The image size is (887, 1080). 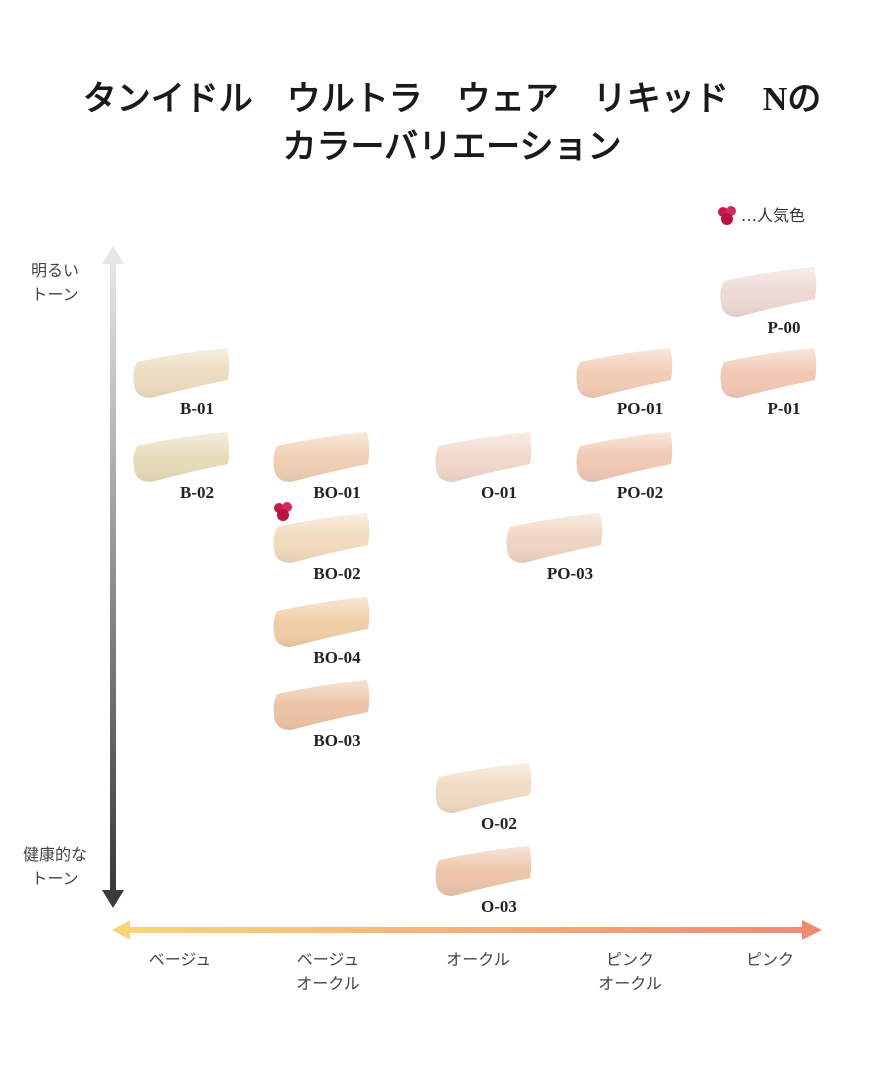 What do you see at coordinates (180, 959) in the screenshot?
I see `category-label: ベージュ` at bounding box center [180, 959].